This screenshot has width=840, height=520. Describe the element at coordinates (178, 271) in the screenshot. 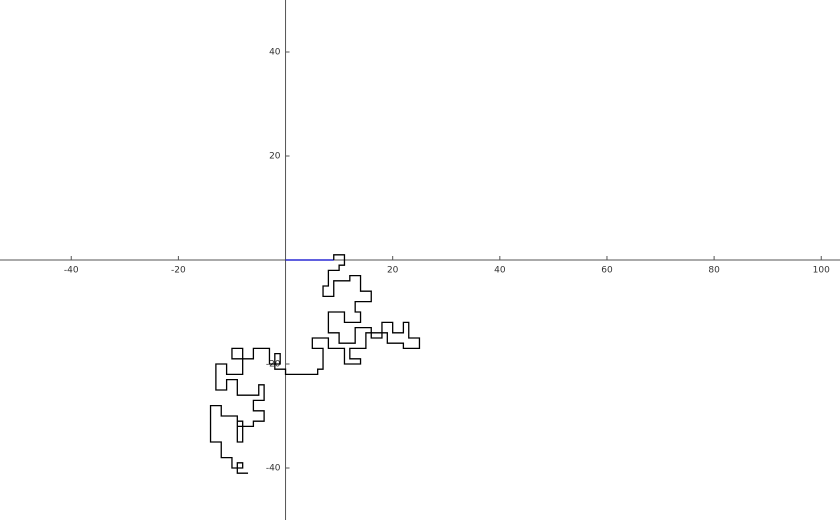

I see `x-tick-label: -20` at that location.